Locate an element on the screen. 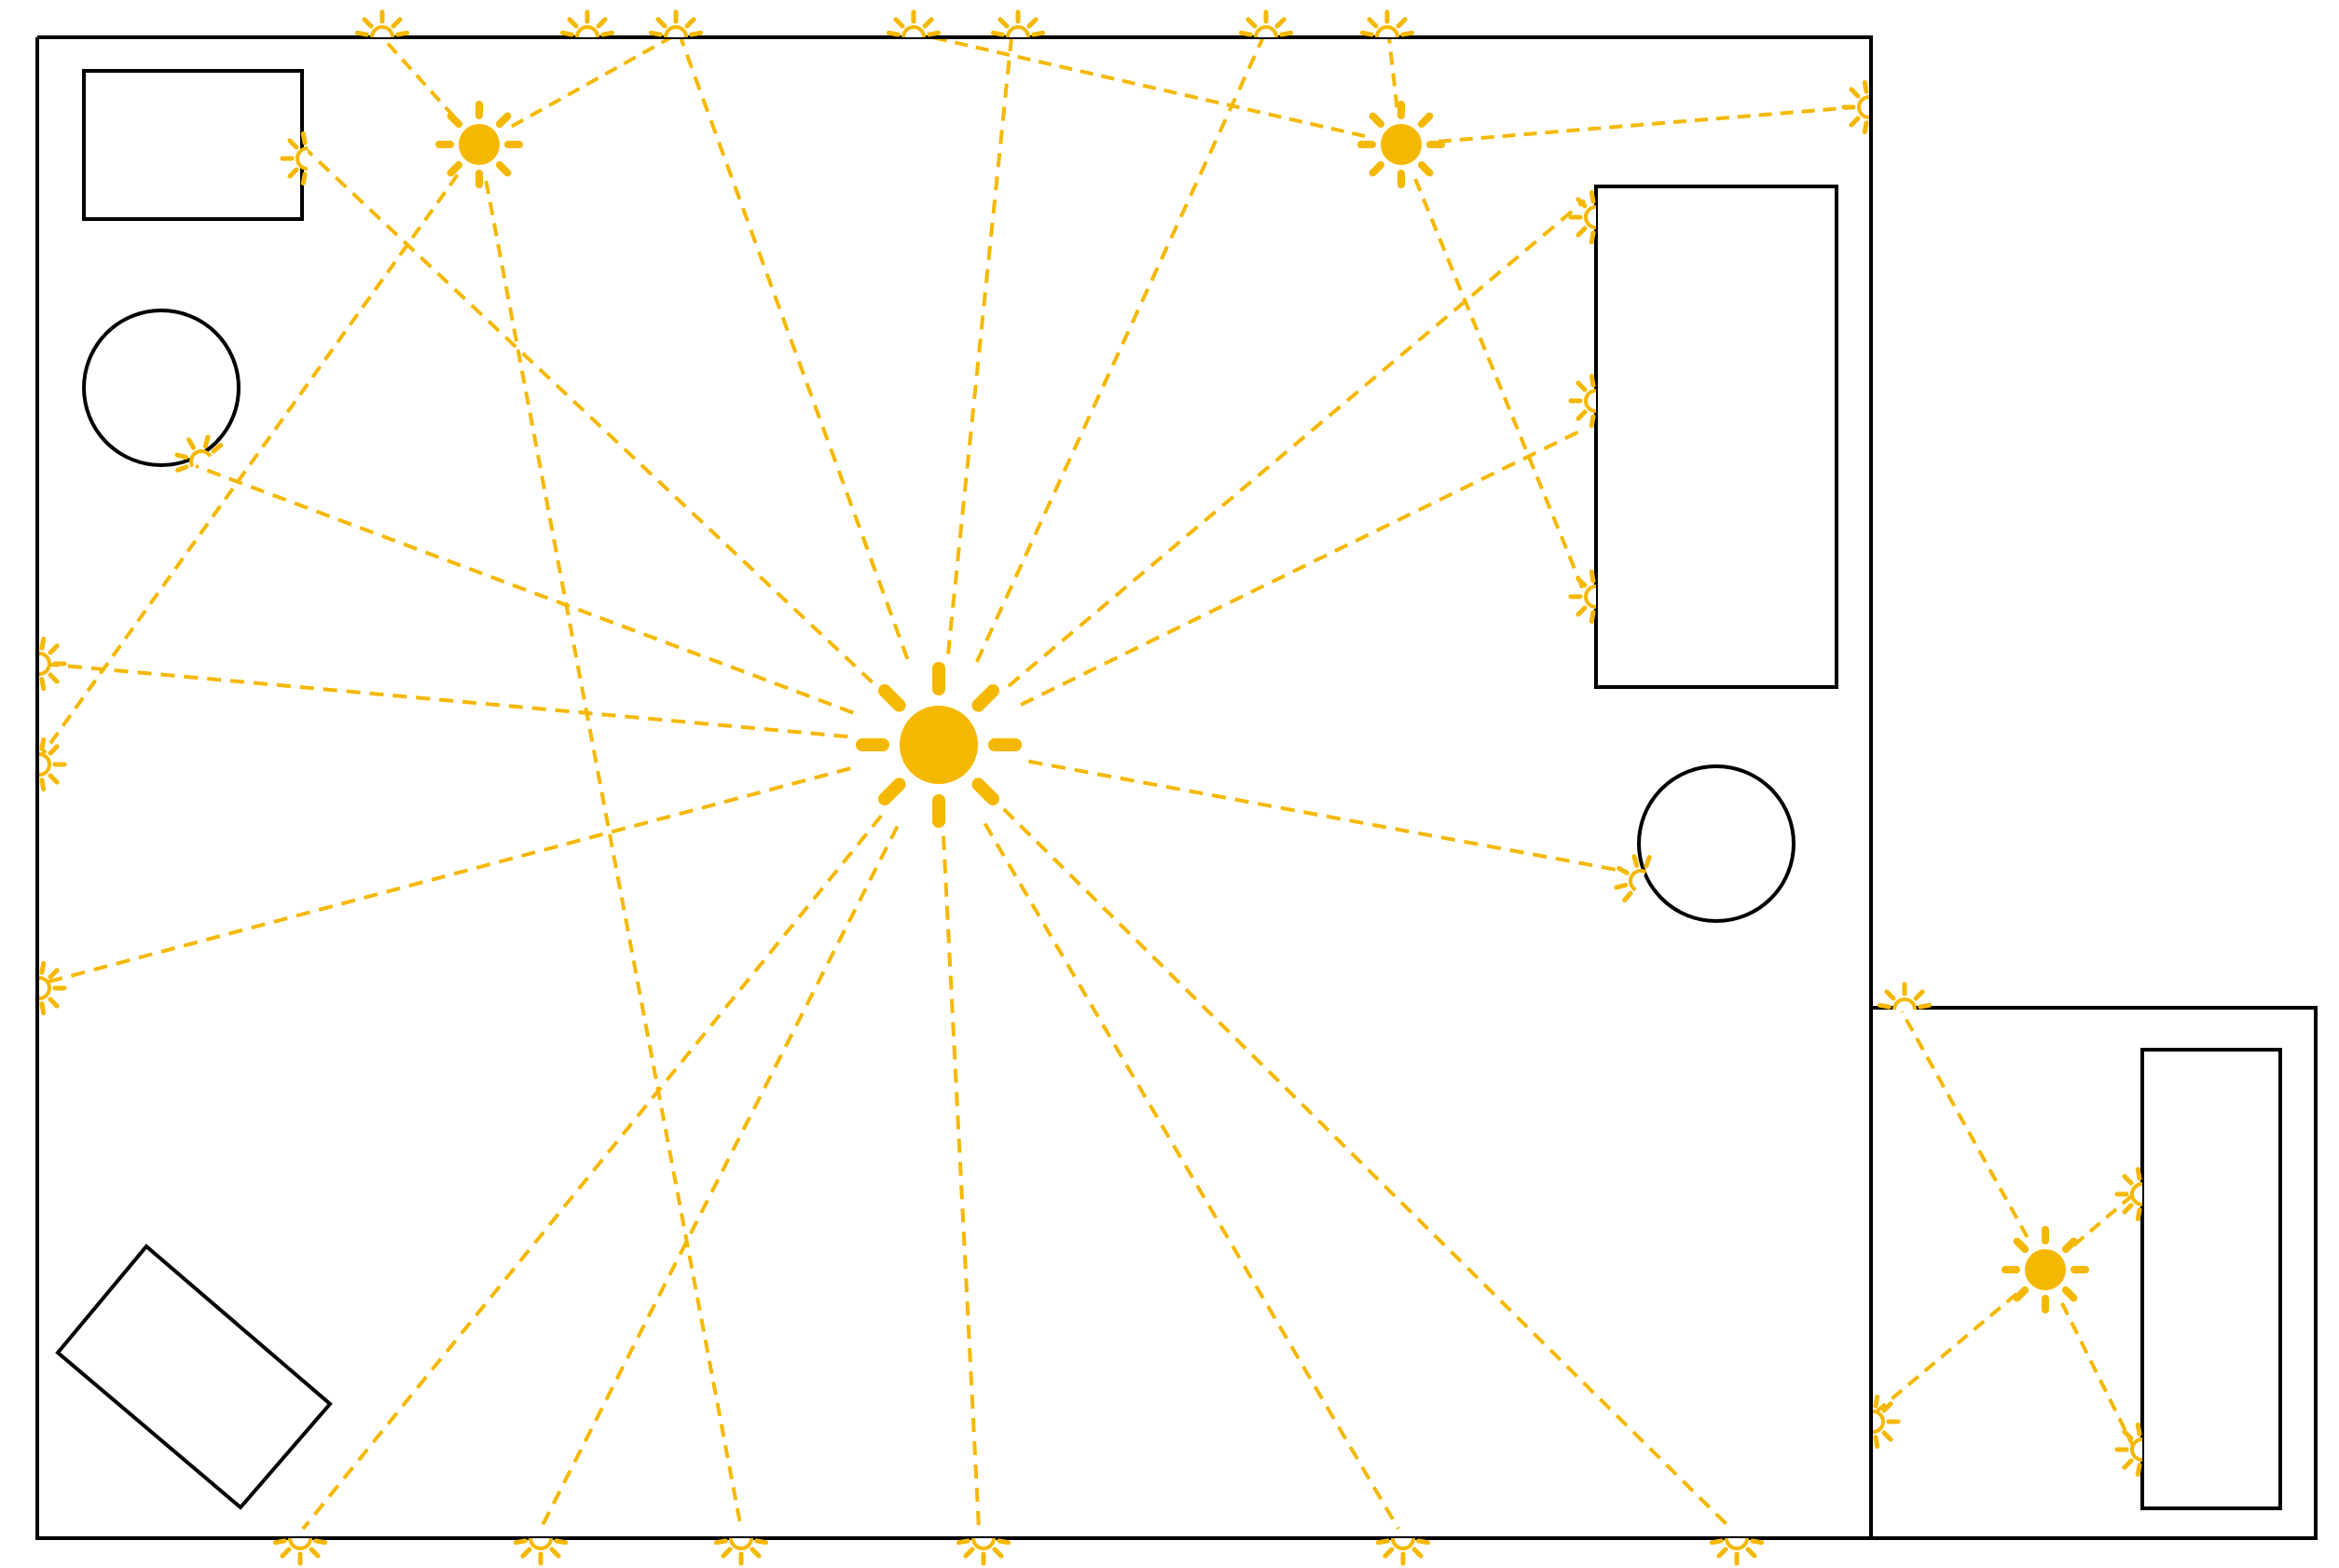 The height and width of the screenshot is (1568, 2339). furniture-circle is located at coordinates (162, 388).